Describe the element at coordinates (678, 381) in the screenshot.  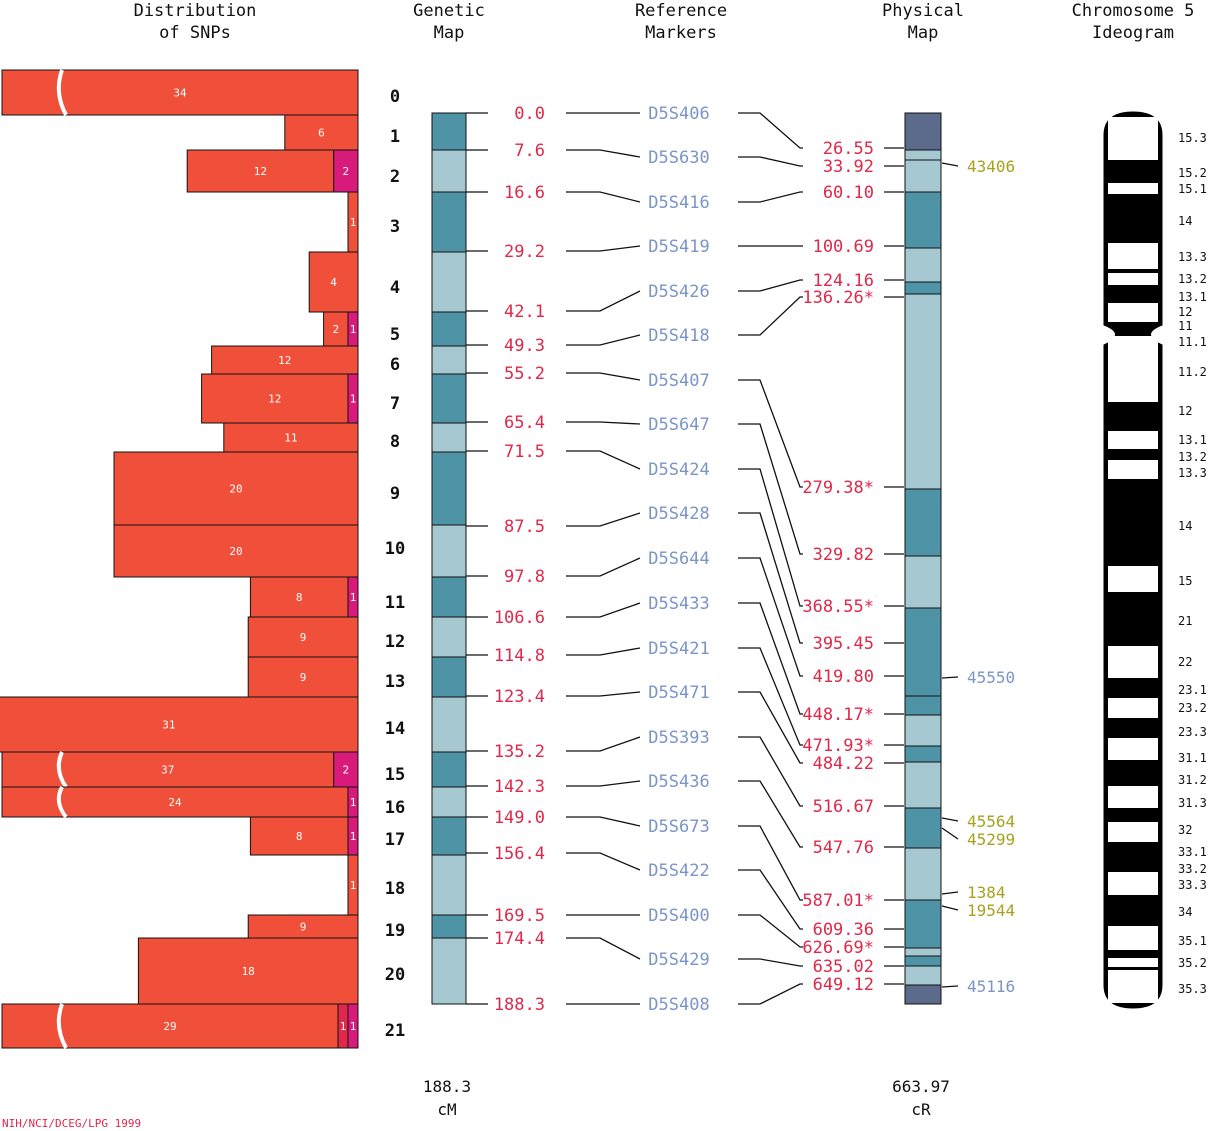
I see `reference-marker: D5S407` at that location.